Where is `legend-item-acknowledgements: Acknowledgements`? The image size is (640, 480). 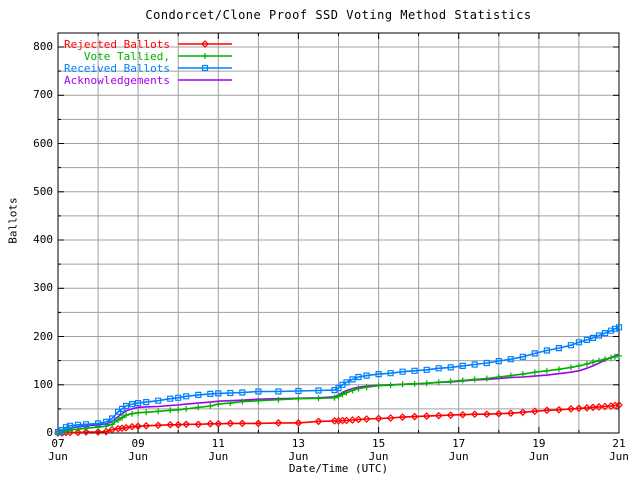 legend-item-acknowledgements: Acknowledgements is located at coordinates (148, 80).